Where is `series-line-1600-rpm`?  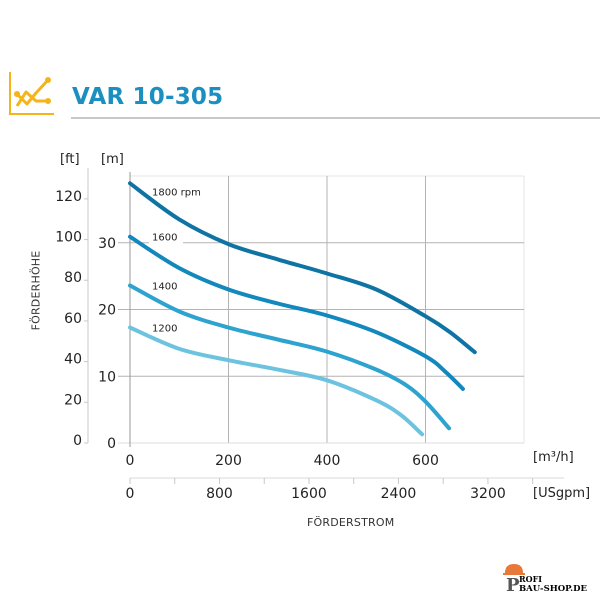 series-line-1600-rpm is located at coordinates (296, 312).